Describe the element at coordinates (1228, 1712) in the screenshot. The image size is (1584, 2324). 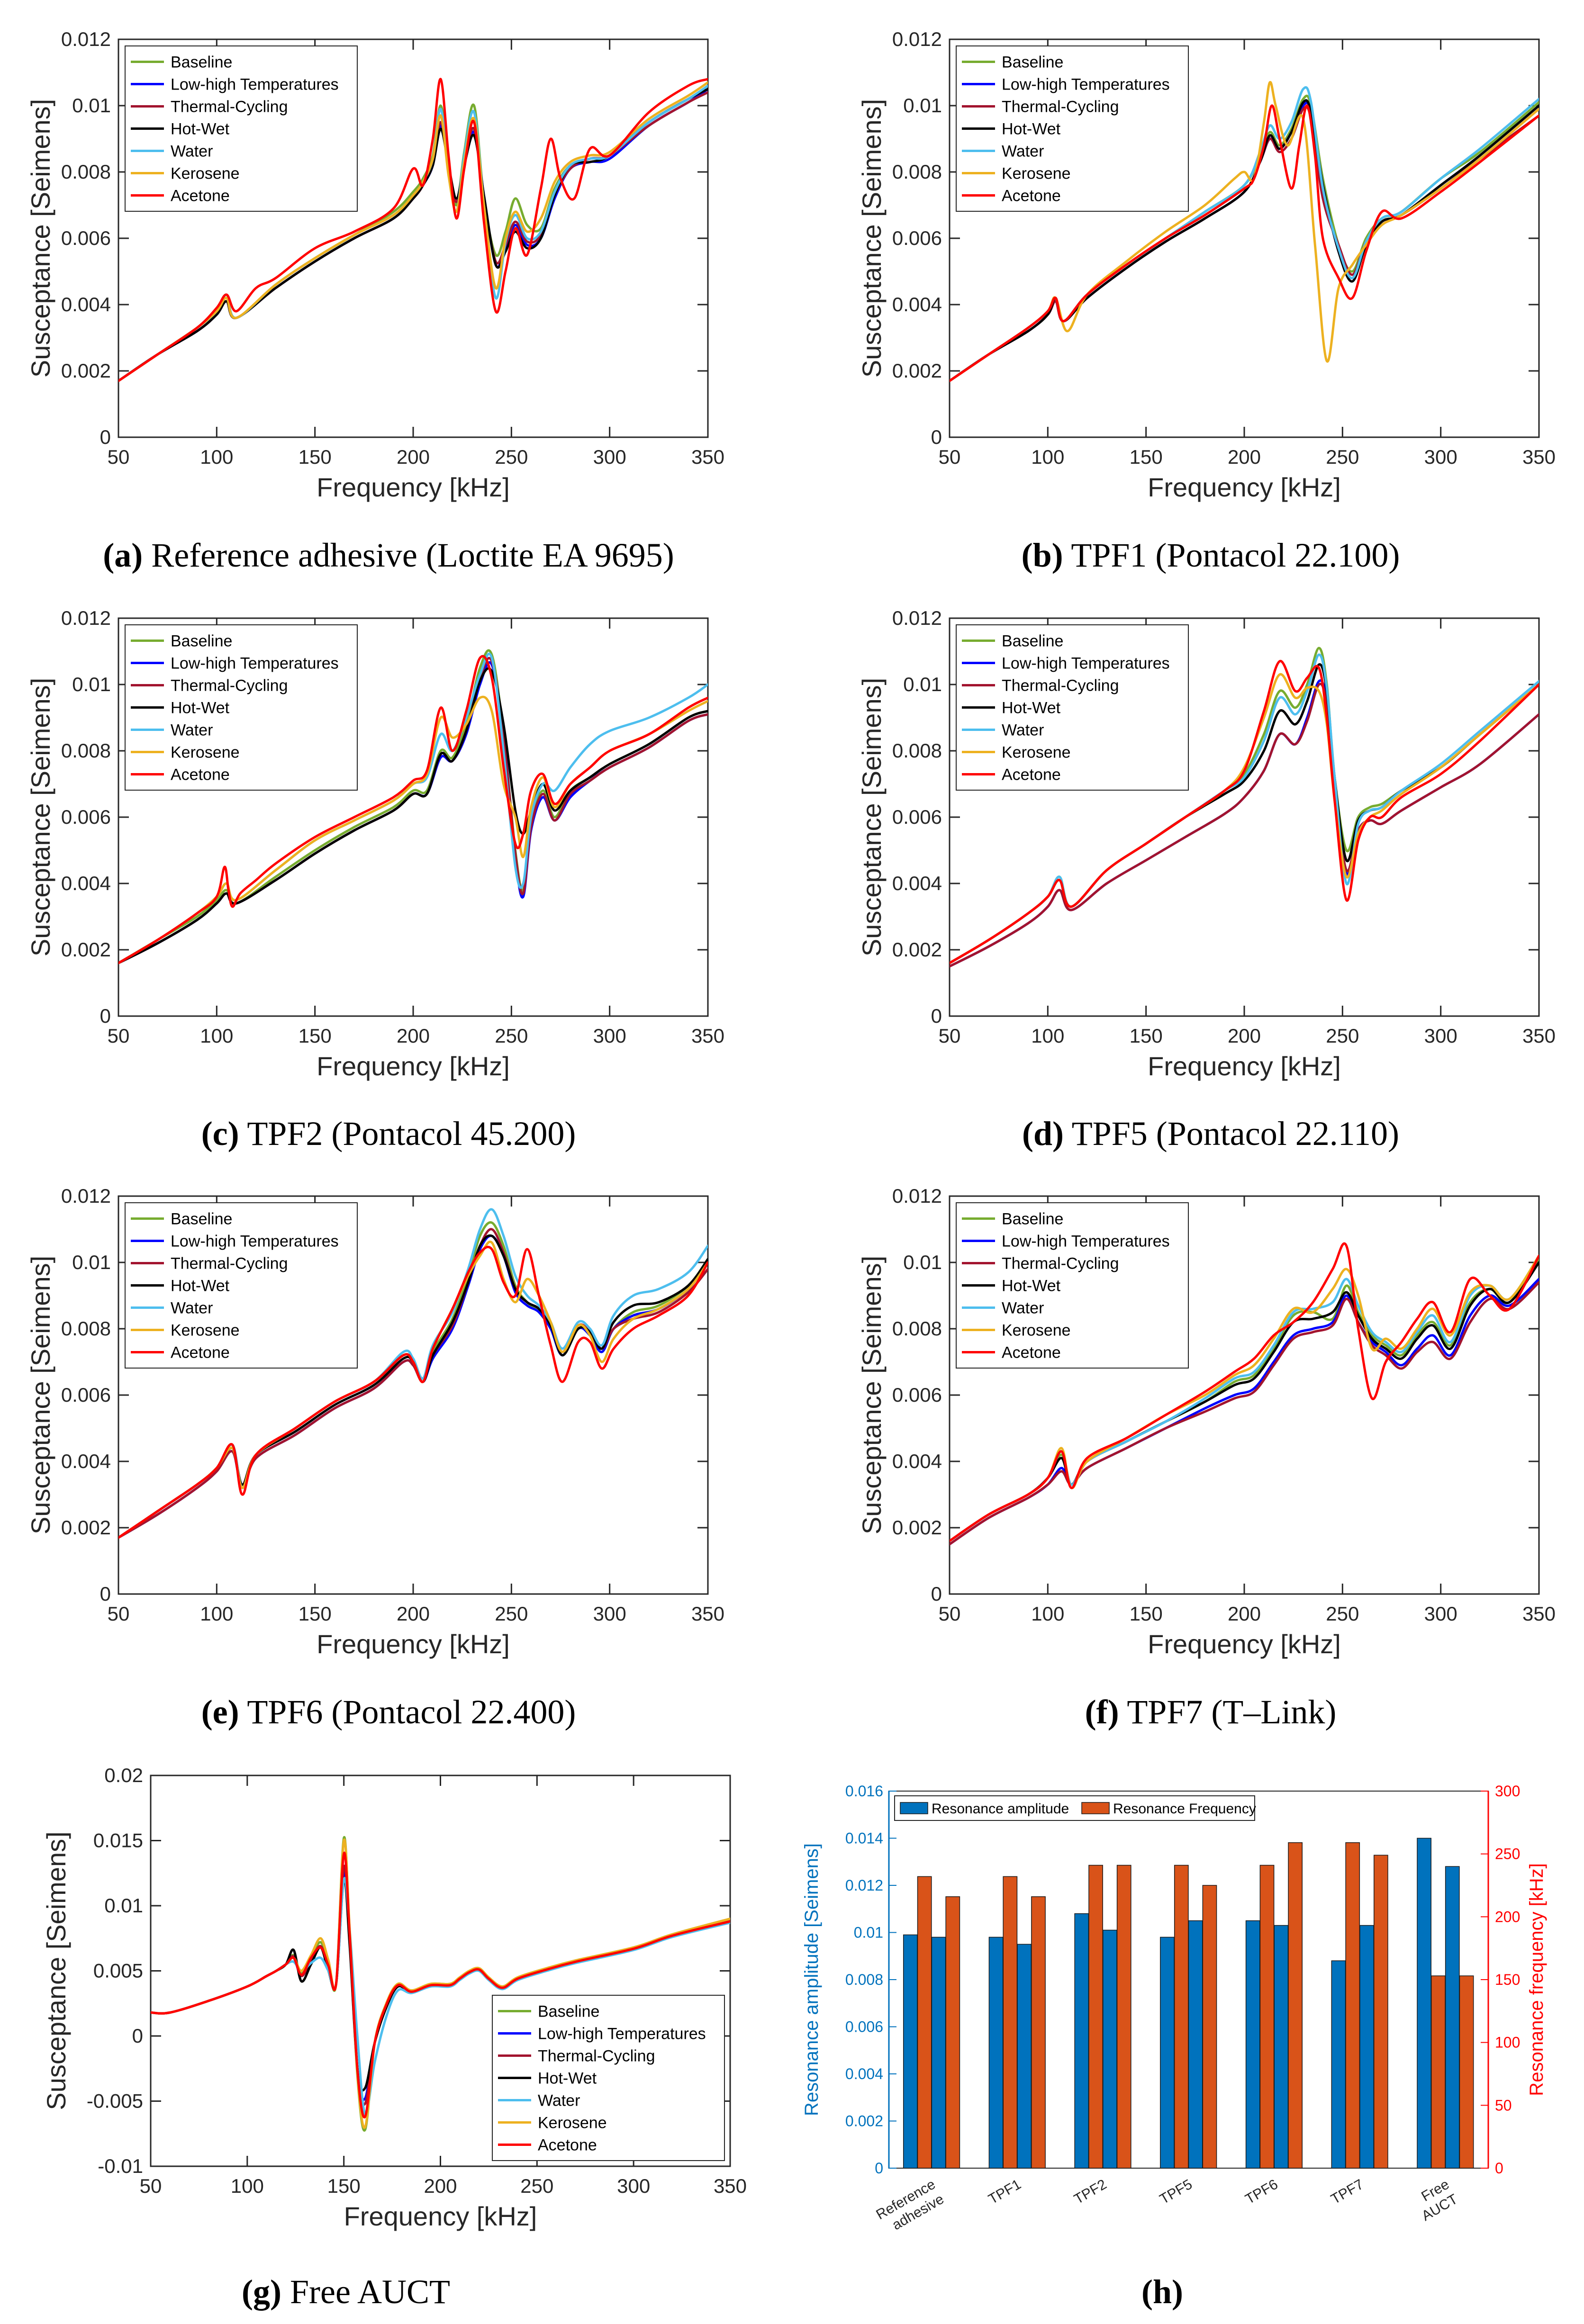
I see `caption-text: TPF7 (T–Link)` at that location.